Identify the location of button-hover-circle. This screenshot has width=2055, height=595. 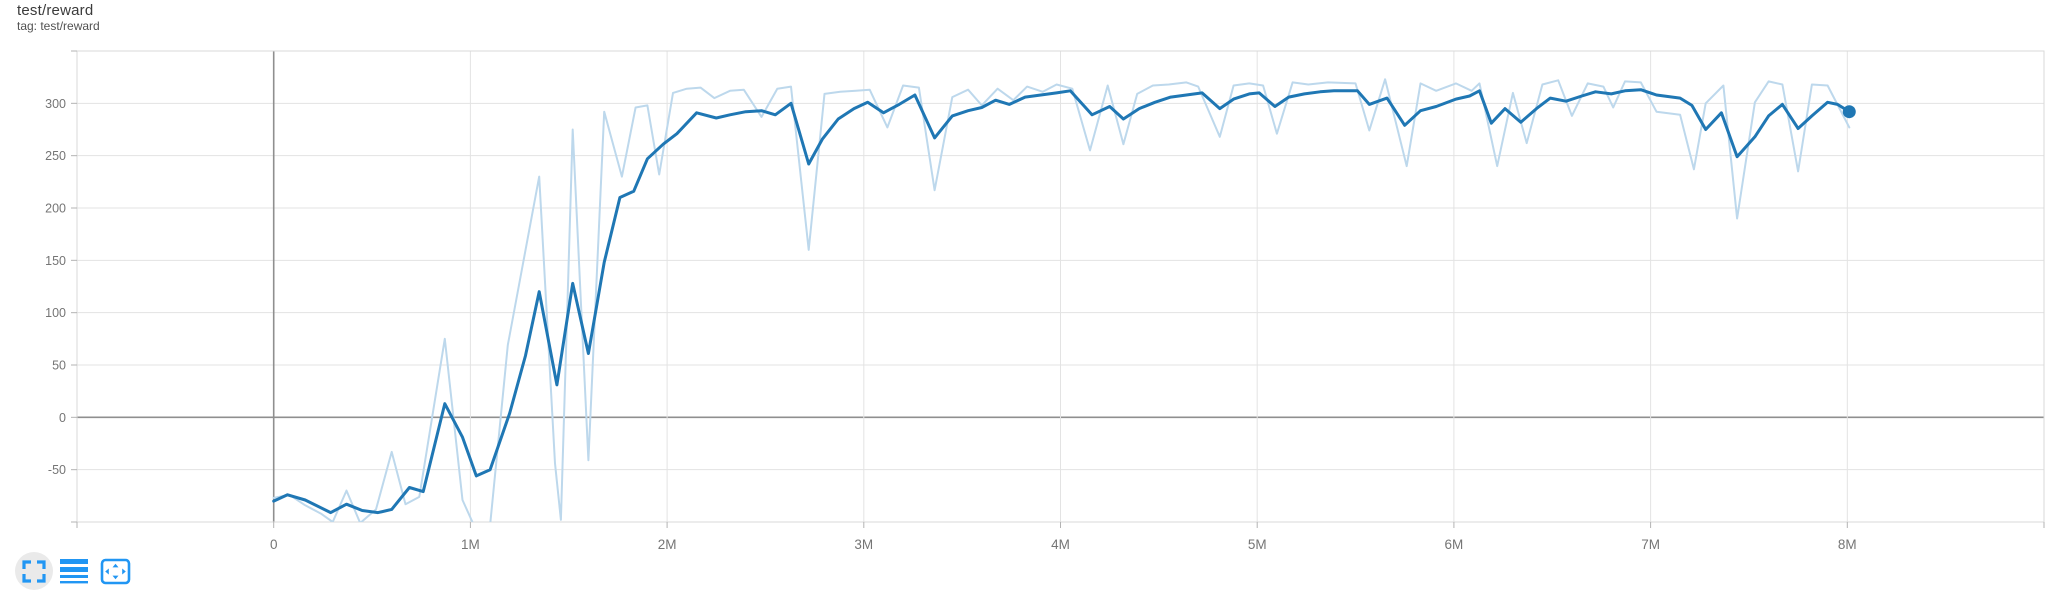
(34, 571).